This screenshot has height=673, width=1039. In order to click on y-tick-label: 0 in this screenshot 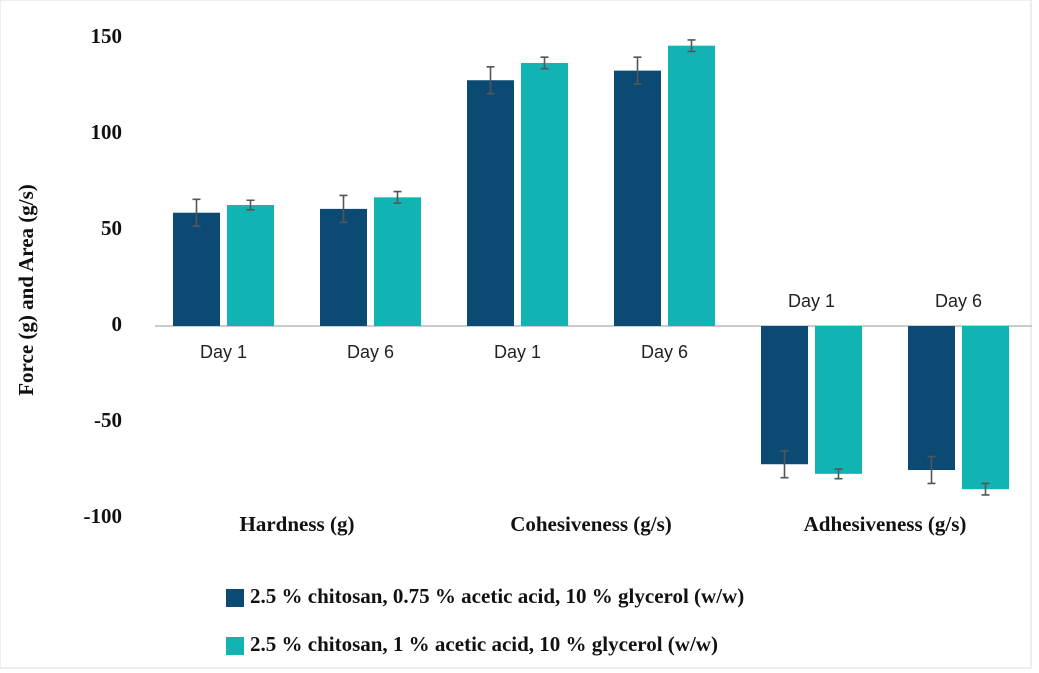, I will do `click(117, 324)`.